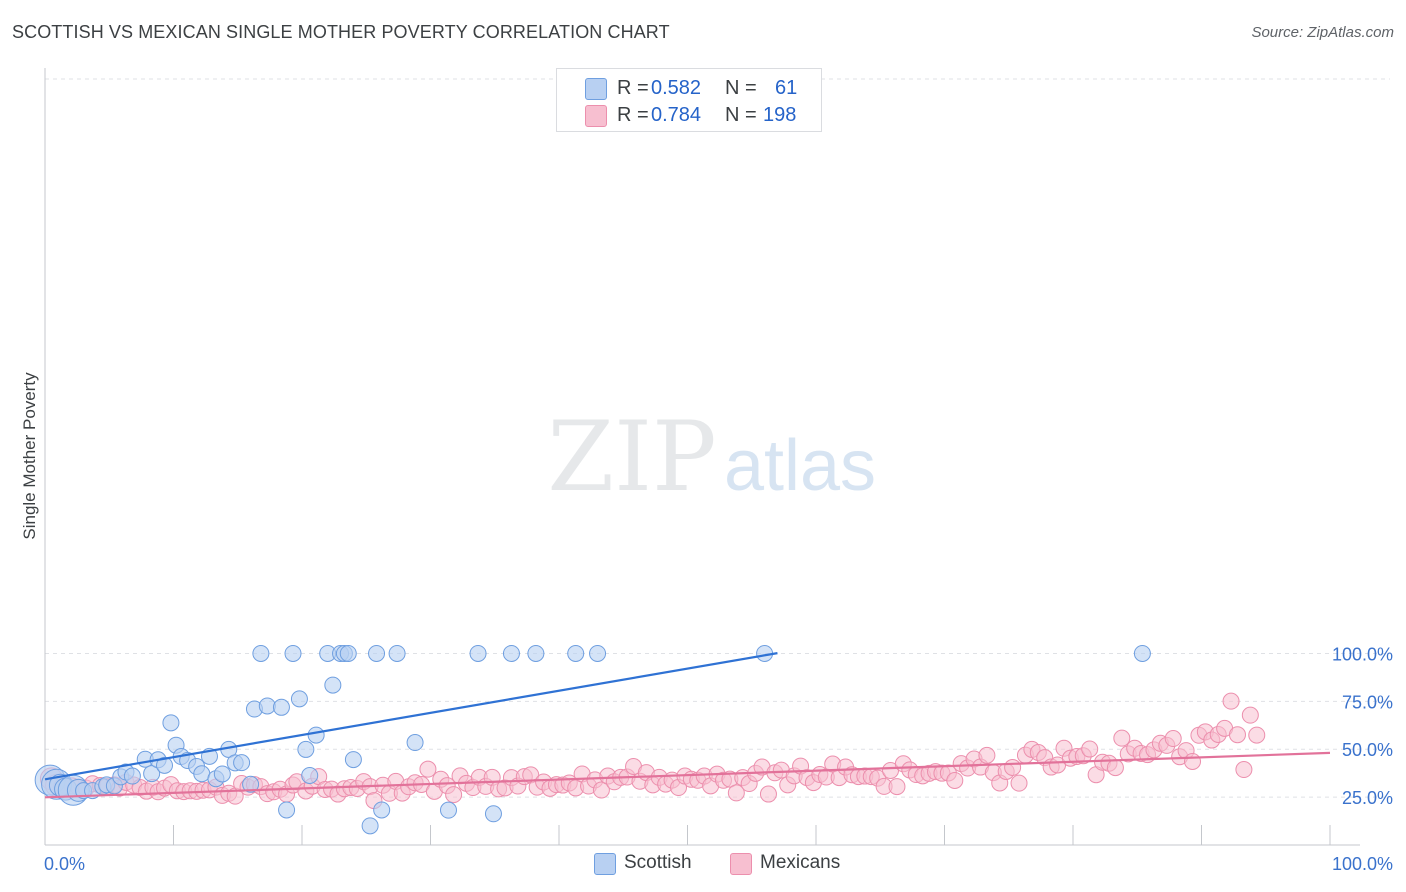 The height and width of the screenshot is (892, 1406). Describe the element at coordinates (800, 466) in the screenshot. I see `watermark-atlas: atlas` at that location.